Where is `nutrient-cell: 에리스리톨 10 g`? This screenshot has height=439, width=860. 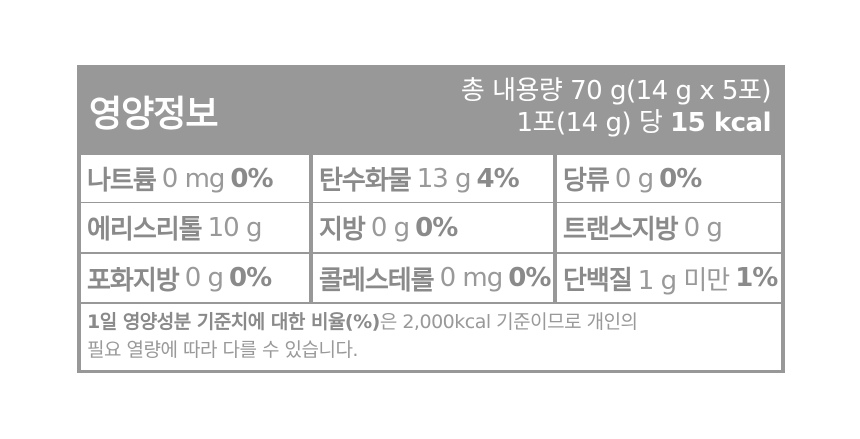 nutrient-cell: 에리스리톨 10 g is located at coordinates (195, 227).